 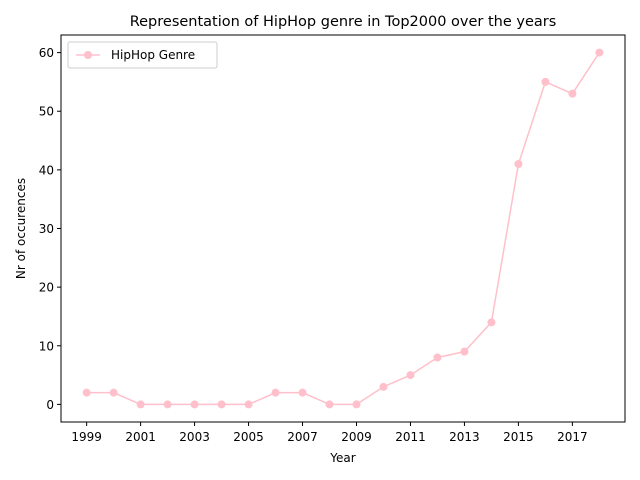 I want to click on x-tick-label: 2005, so click(x=248, y=437).